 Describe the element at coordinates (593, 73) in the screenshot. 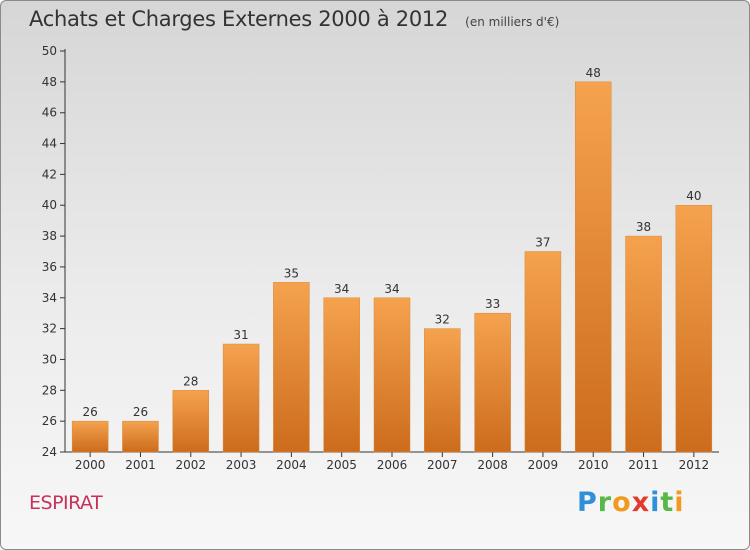

I see `data-label: 48` at that location.